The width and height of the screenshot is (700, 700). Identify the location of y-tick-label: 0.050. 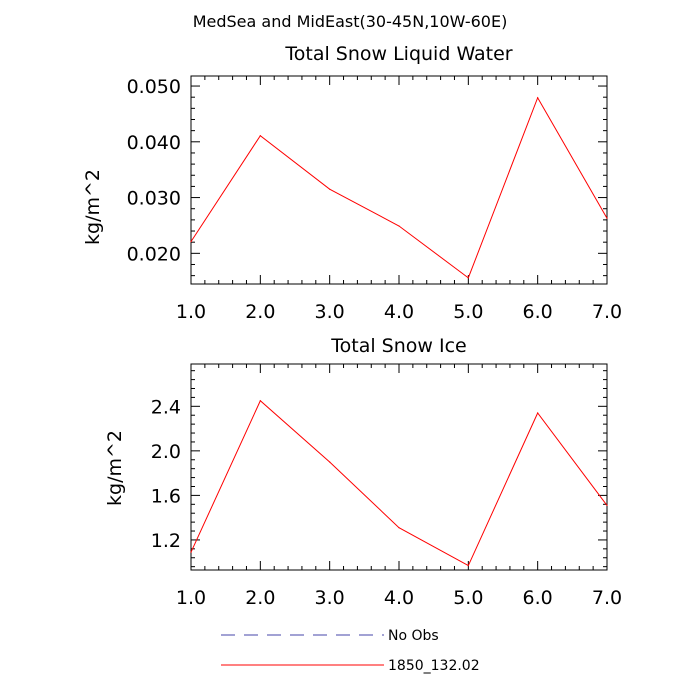
(154, 87).